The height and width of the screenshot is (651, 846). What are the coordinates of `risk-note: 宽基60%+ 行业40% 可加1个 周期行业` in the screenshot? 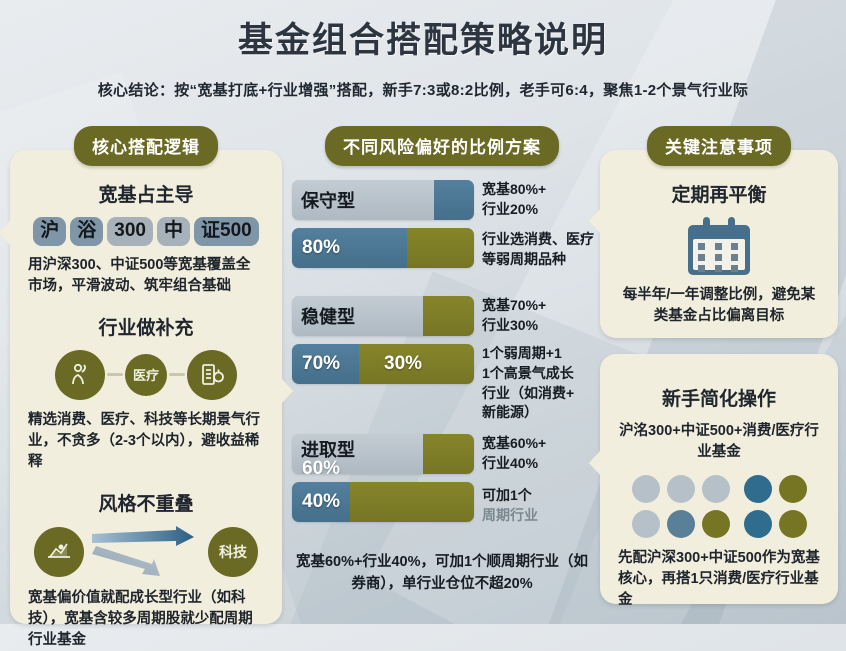 It's located at (538, 480).